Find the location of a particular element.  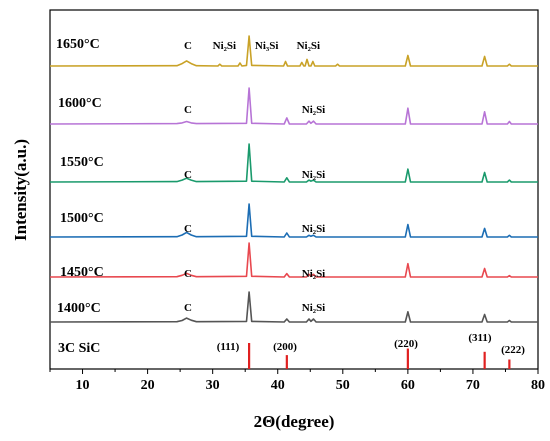

phase-annotation: Ni₃Si is located at coordinates (266, 46).